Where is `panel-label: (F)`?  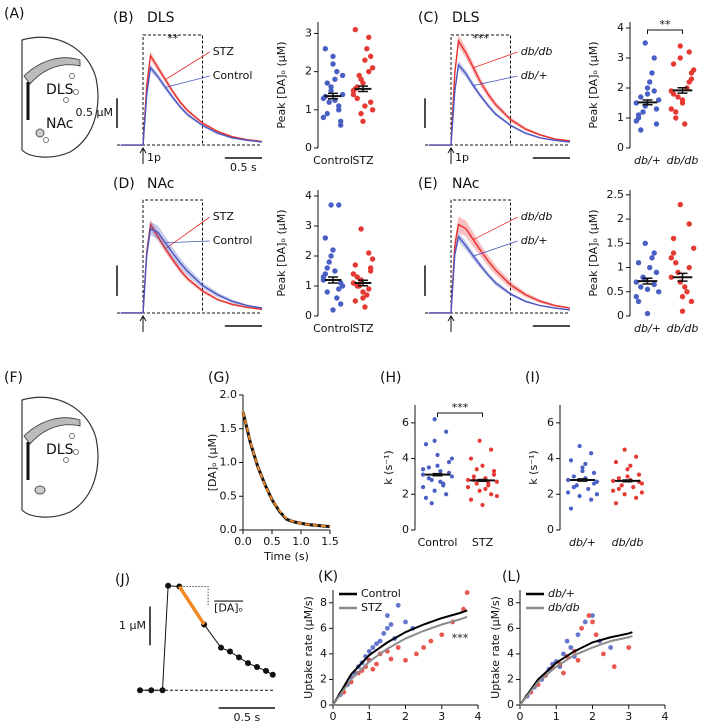 panel-label: (F) is located at coordinates (13, 378).